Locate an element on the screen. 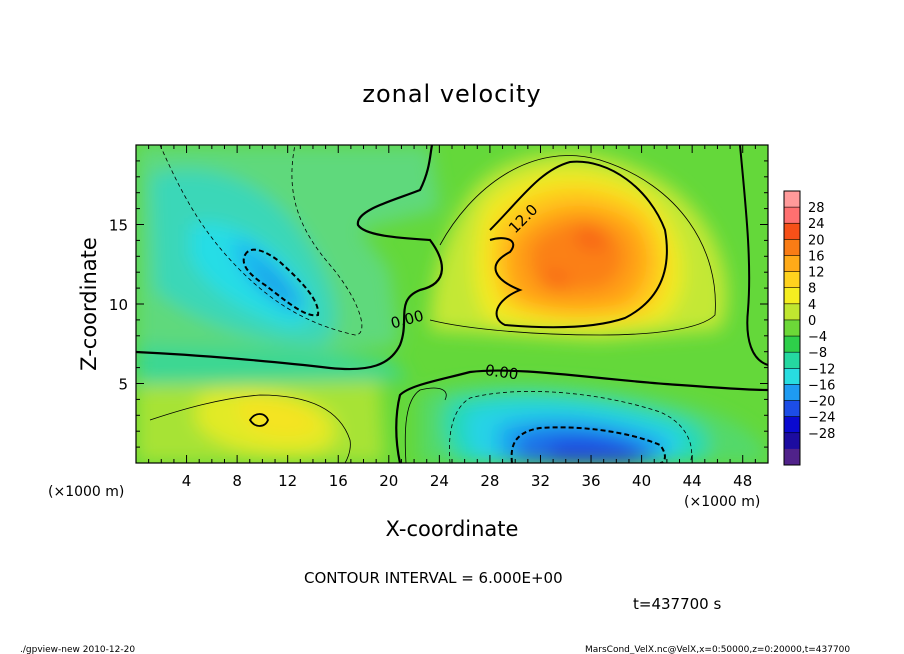 The height and width of the screenshot is (654, 904). contour-label-zero-lower: 0.00 is located at coordinates (502, 372).